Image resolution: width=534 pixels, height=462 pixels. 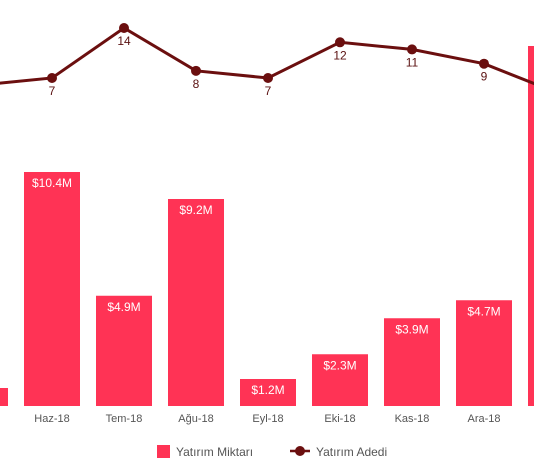 I want to click on line-series, so click(x=267, y=54).